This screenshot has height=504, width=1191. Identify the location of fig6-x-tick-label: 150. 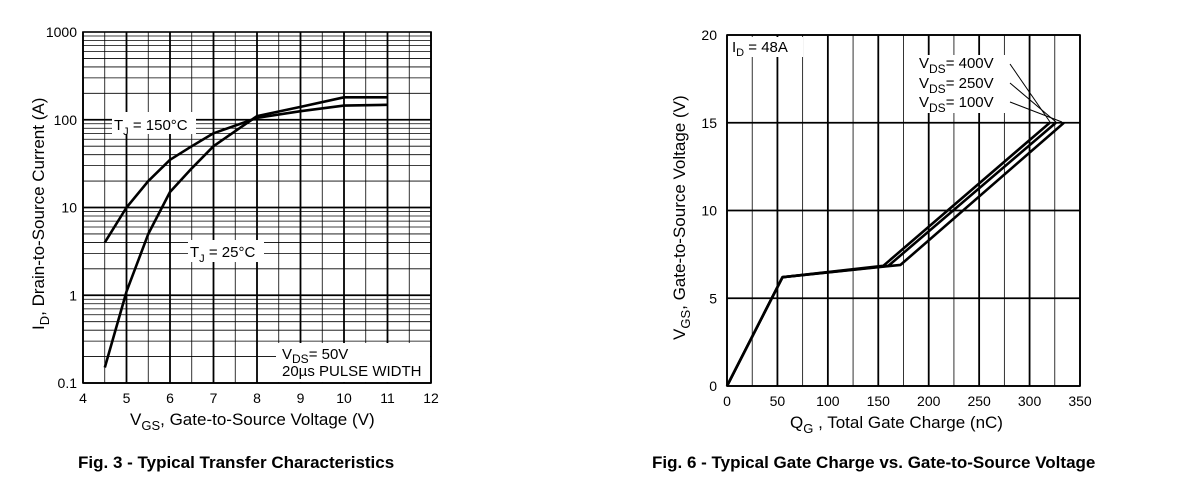
(879, 401).